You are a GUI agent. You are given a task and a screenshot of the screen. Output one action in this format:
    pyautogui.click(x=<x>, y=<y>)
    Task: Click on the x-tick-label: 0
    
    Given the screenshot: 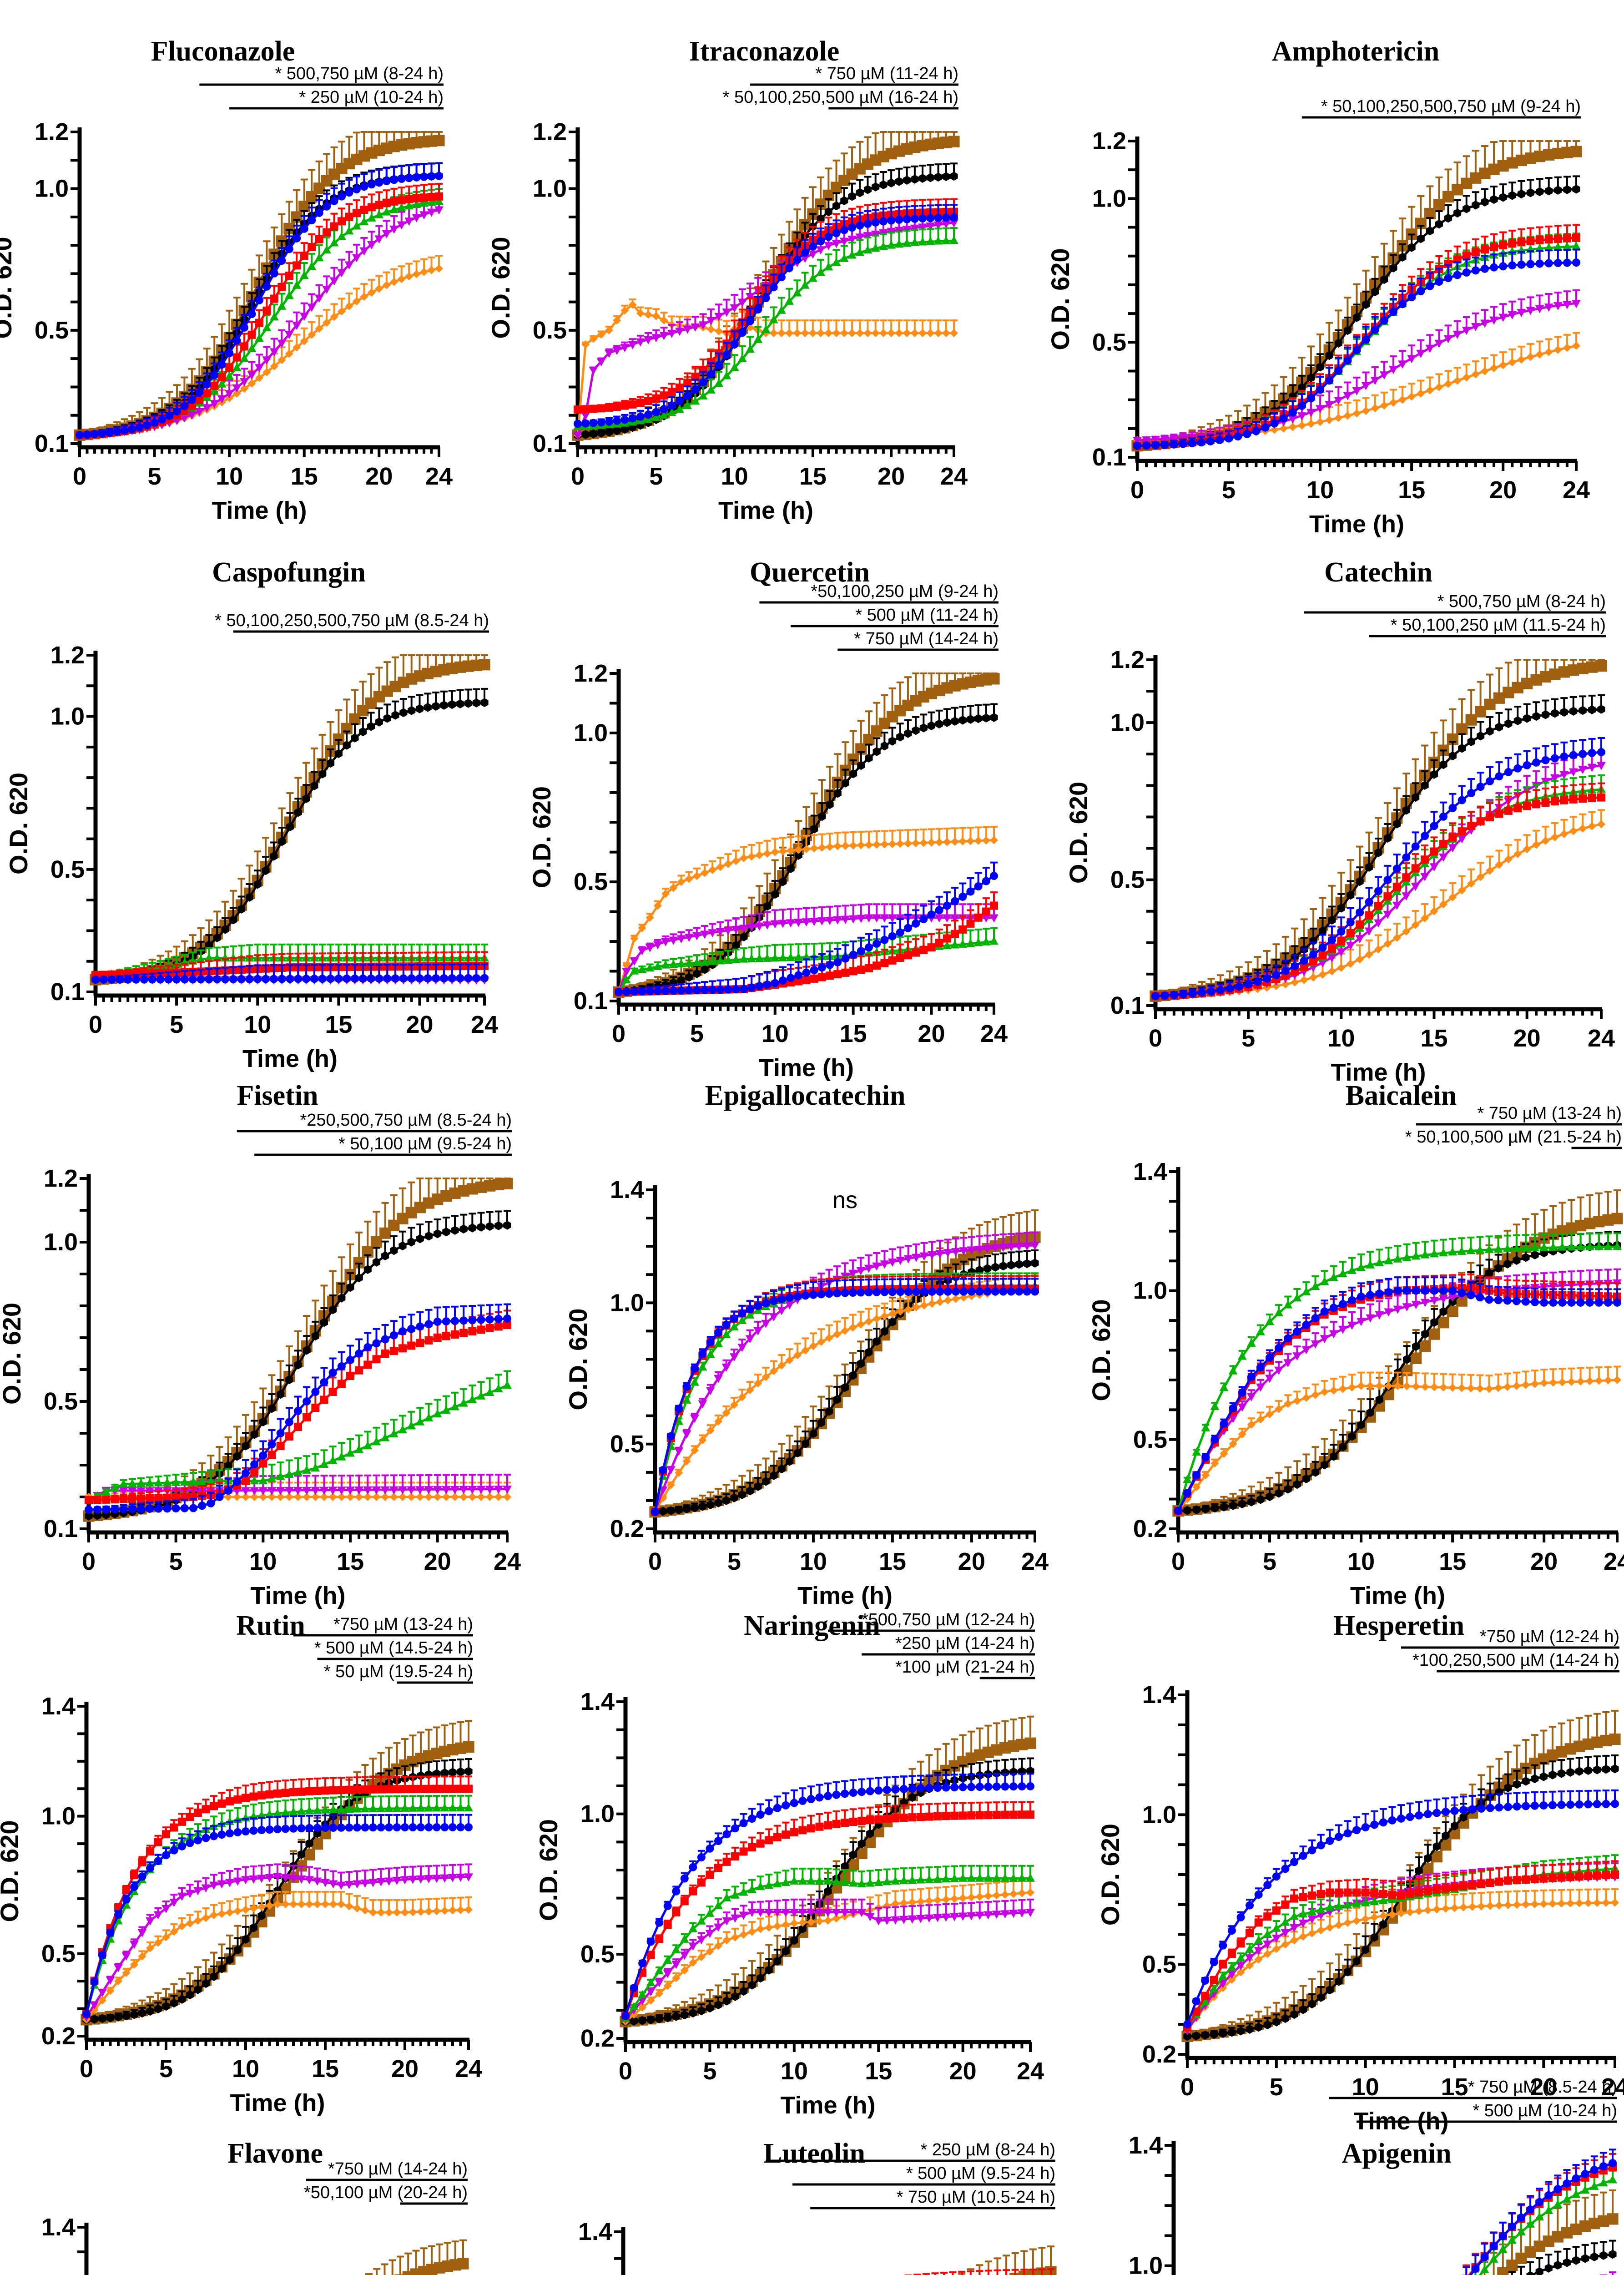 What is the action you would take?
    pyautogui.click(x=95, y=1024)
    